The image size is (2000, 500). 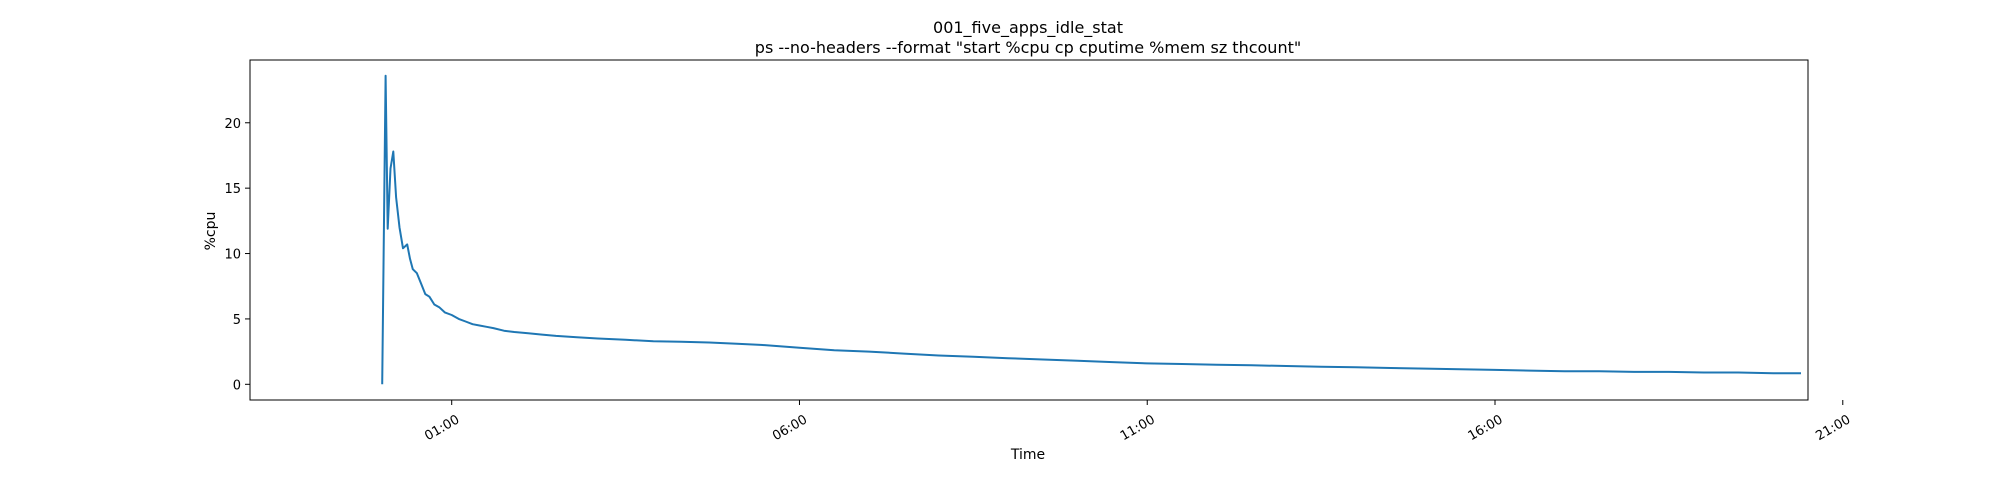 I want to click on x-axis-label: Time, so click(x=1027, y=455).